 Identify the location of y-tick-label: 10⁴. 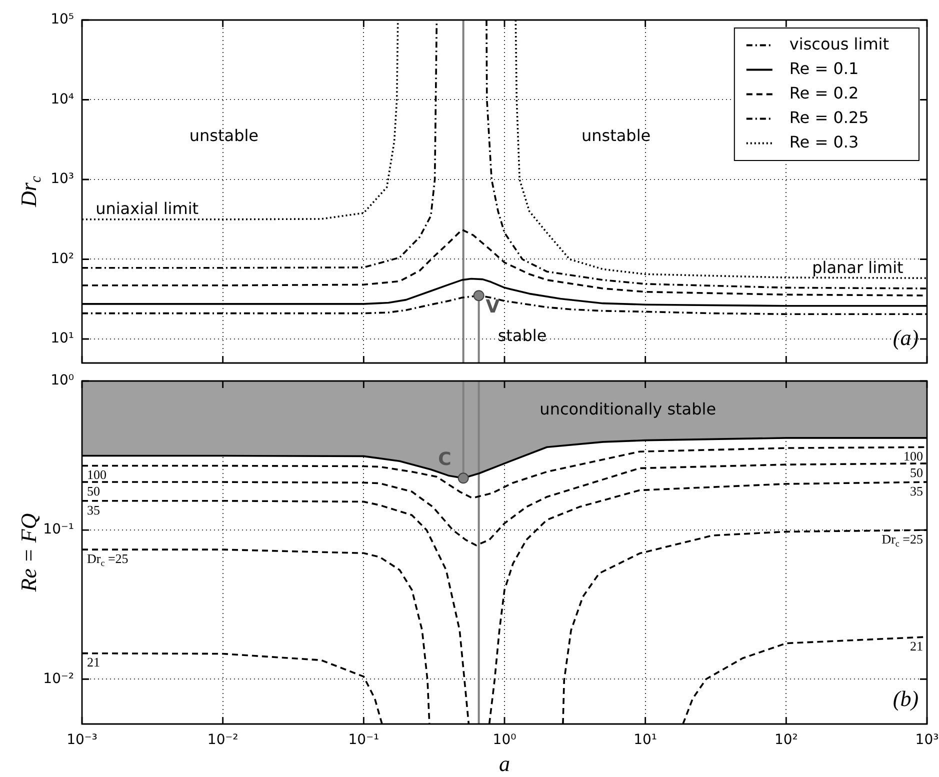
(62, 99).